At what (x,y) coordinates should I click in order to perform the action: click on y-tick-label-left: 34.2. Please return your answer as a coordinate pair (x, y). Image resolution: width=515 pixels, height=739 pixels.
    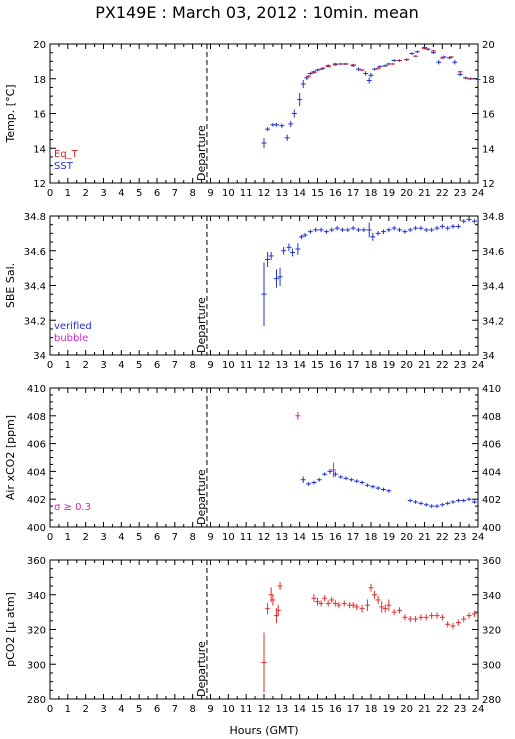
    Looking at the image, I should click on (35, 321).